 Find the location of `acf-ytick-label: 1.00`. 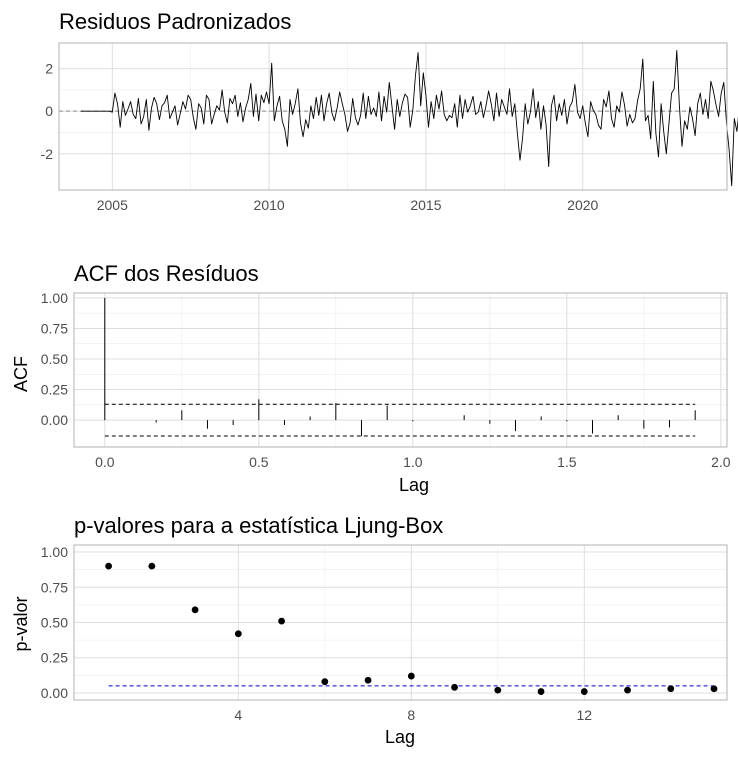

acf-ytick-label: 1.00 is located at coordinates (54, 298).